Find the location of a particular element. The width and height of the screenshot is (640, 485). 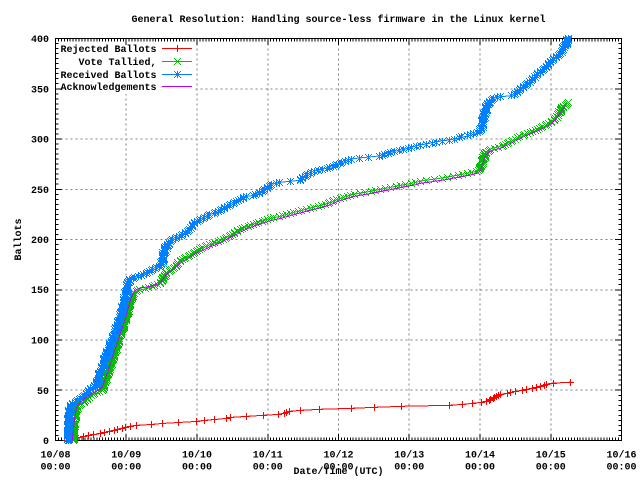

svg-text: Received Ballots is located at coordinates (108, 76).